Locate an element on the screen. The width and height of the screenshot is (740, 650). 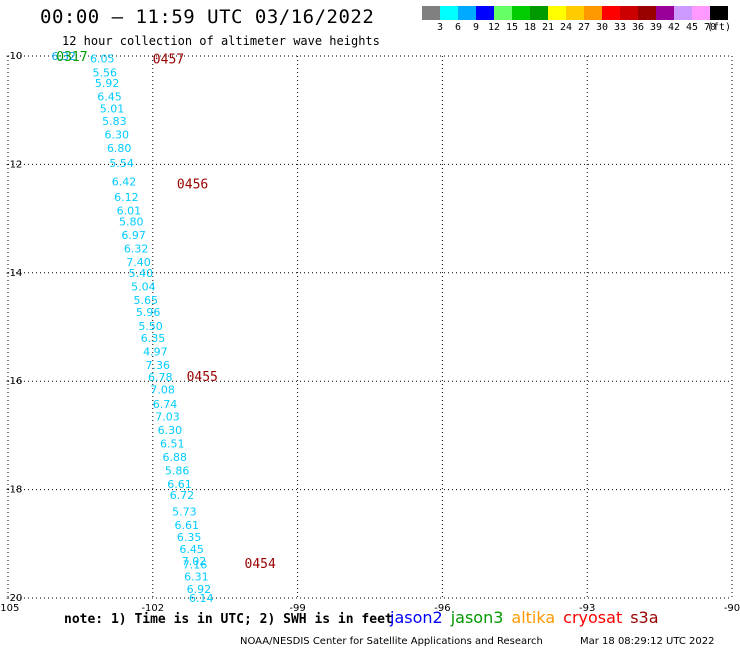
x-tick-label: -96 is located at coordinates (442, 608).